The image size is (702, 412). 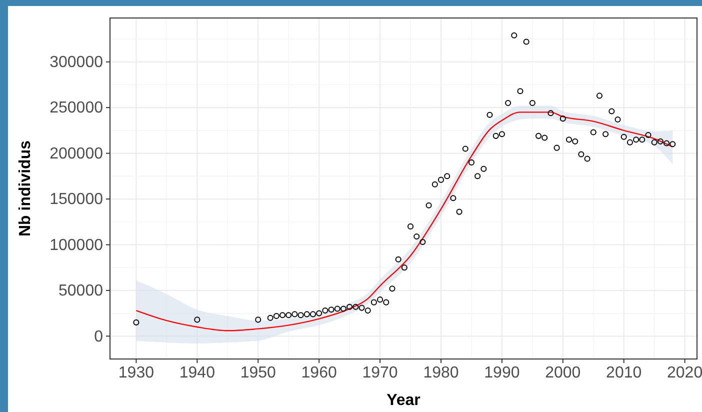 I want to click on y-tick-label: 0, so click(x=99, y=337).